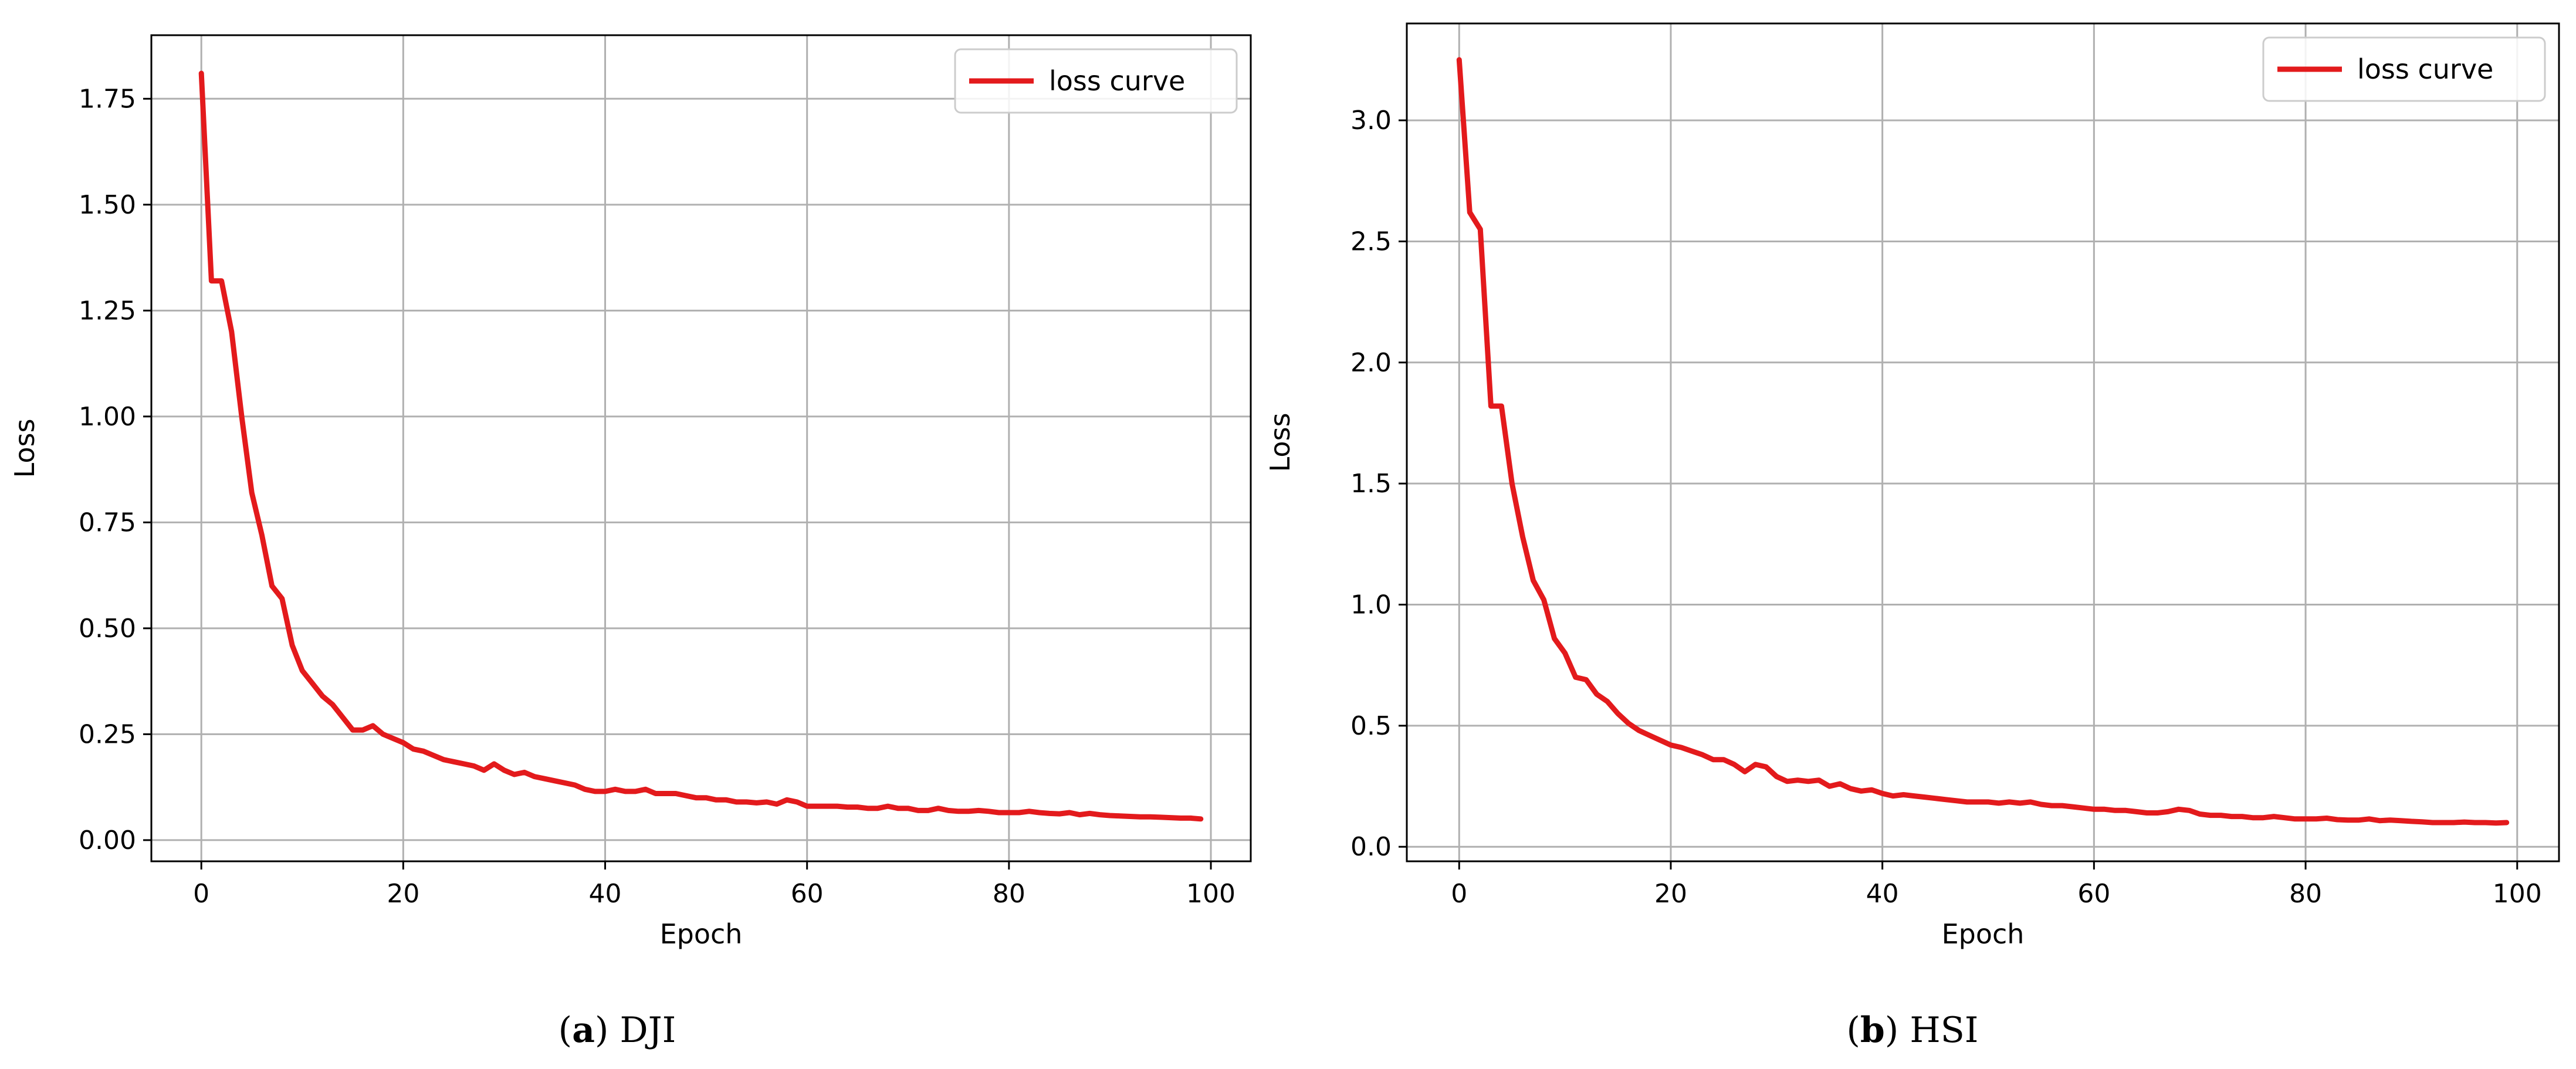 The image size is (2576, 1069). I want to click on b1-y-tick-label-4: 2.0, so click(1371, 363).